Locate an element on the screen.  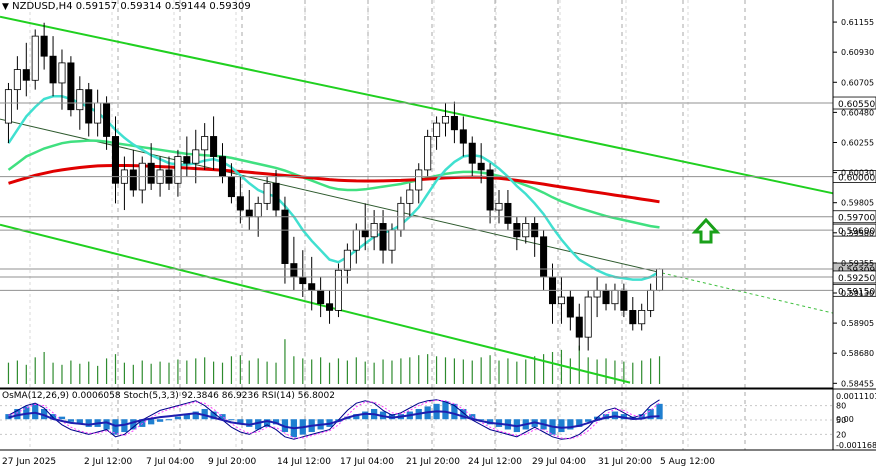
level-label: 0.60000 is located at coordinates (856, 179).